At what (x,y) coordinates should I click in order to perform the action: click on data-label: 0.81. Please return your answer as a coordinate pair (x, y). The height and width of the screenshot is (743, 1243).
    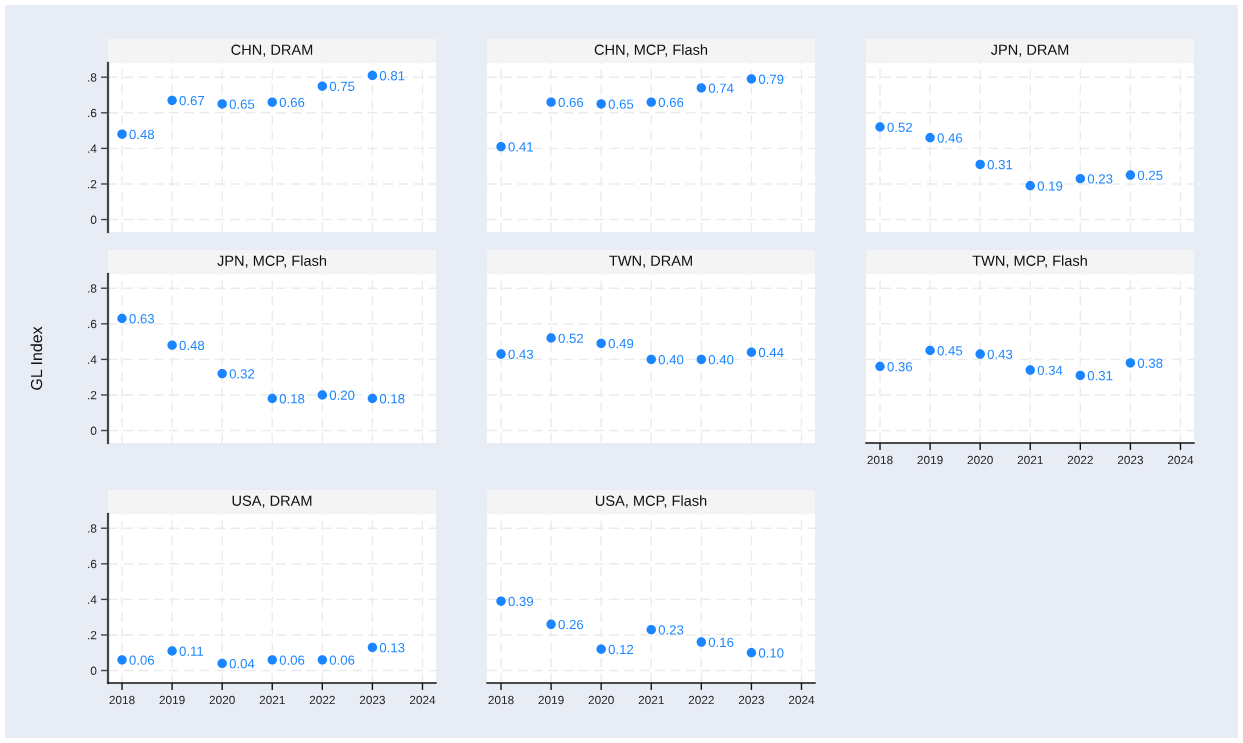
    Looking at the image, I should click on (392, 76).